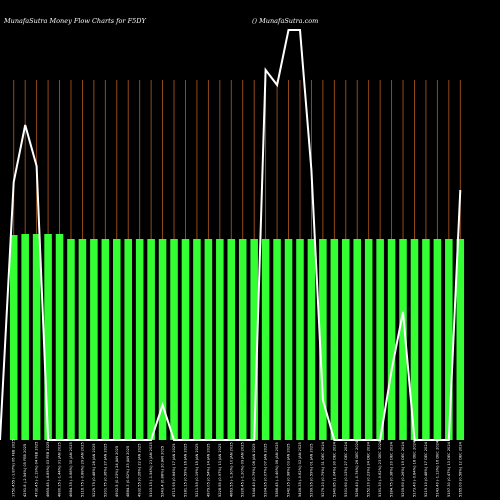  Describe the element at coordinates (208, 470) in the screenshot. I see `x-tick-label: 4979.05 (0.54%) 14 JAN 2025` at that location.